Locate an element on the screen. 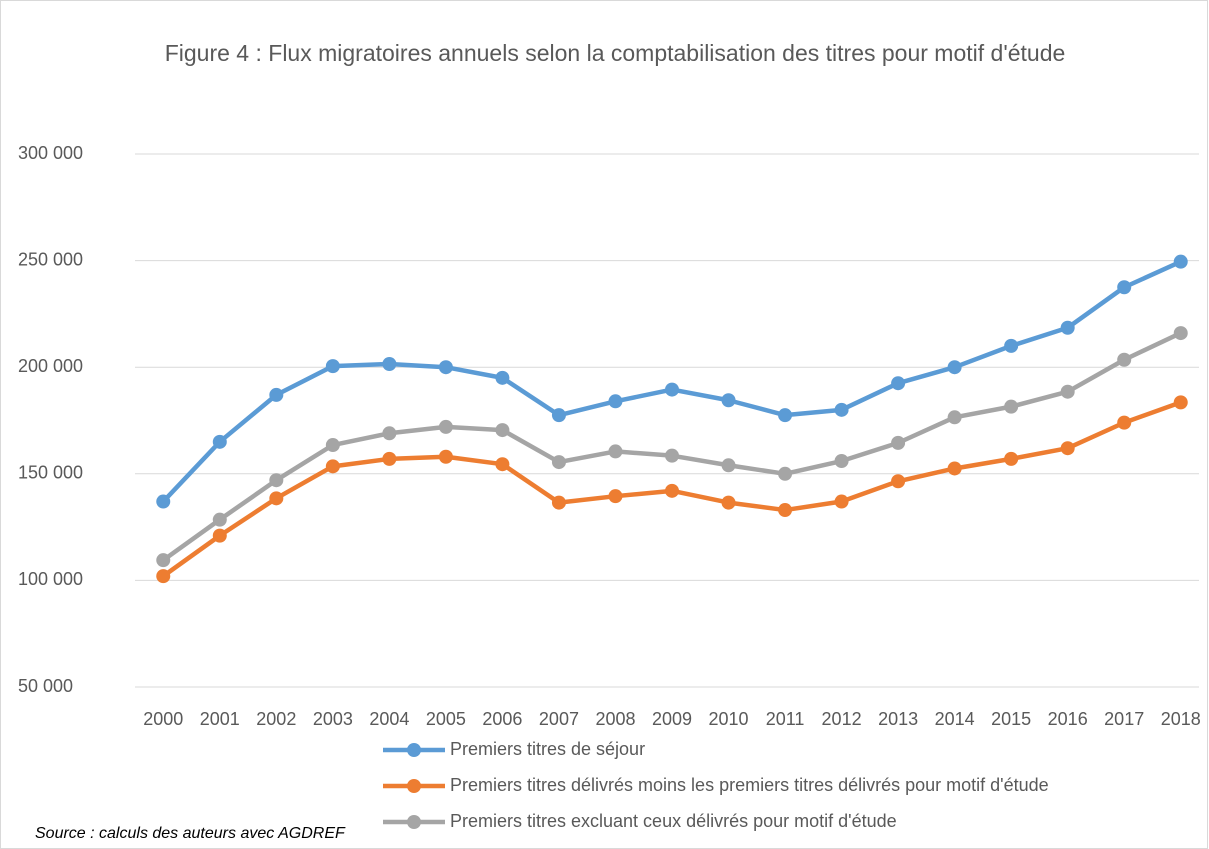  source-note: Source : calculs des auteurs avec AGDREF is located at coordinates (190, 833).